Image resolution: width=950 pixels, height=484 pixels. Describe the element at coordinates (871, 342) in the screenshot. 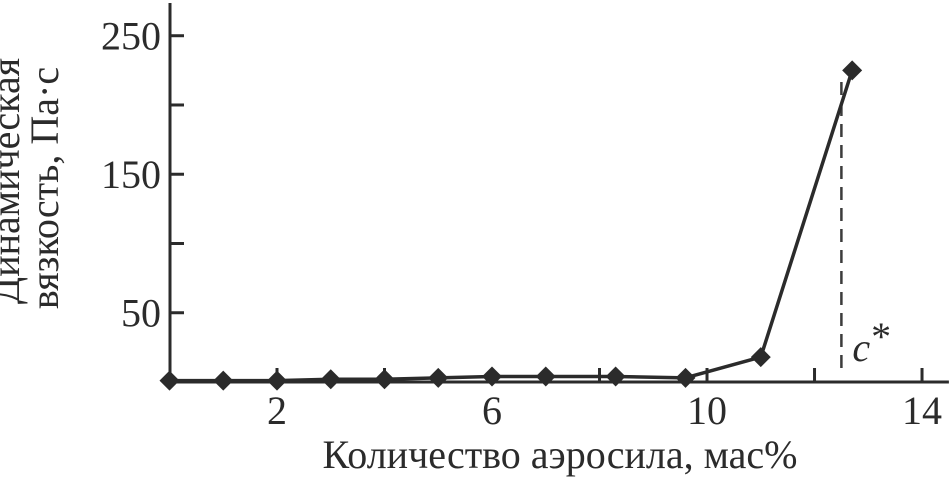

I see `critical-concentration-label: c*` at that location.